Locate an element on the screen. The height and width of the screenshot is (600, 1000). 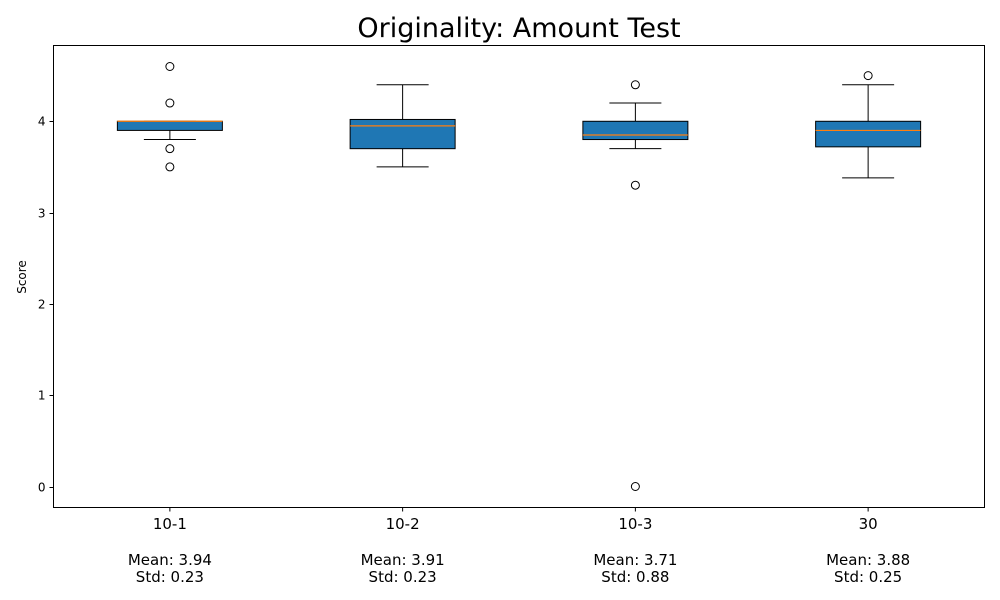
y-tick-label: 3 is located at coordinates (42, 214).